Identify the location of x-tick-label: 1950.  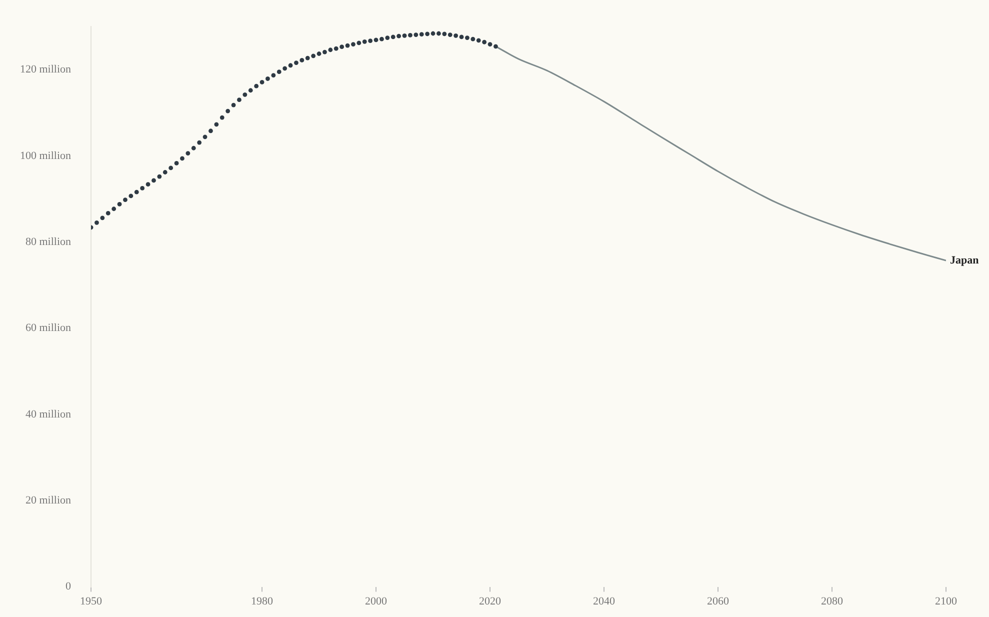
(91, 601).